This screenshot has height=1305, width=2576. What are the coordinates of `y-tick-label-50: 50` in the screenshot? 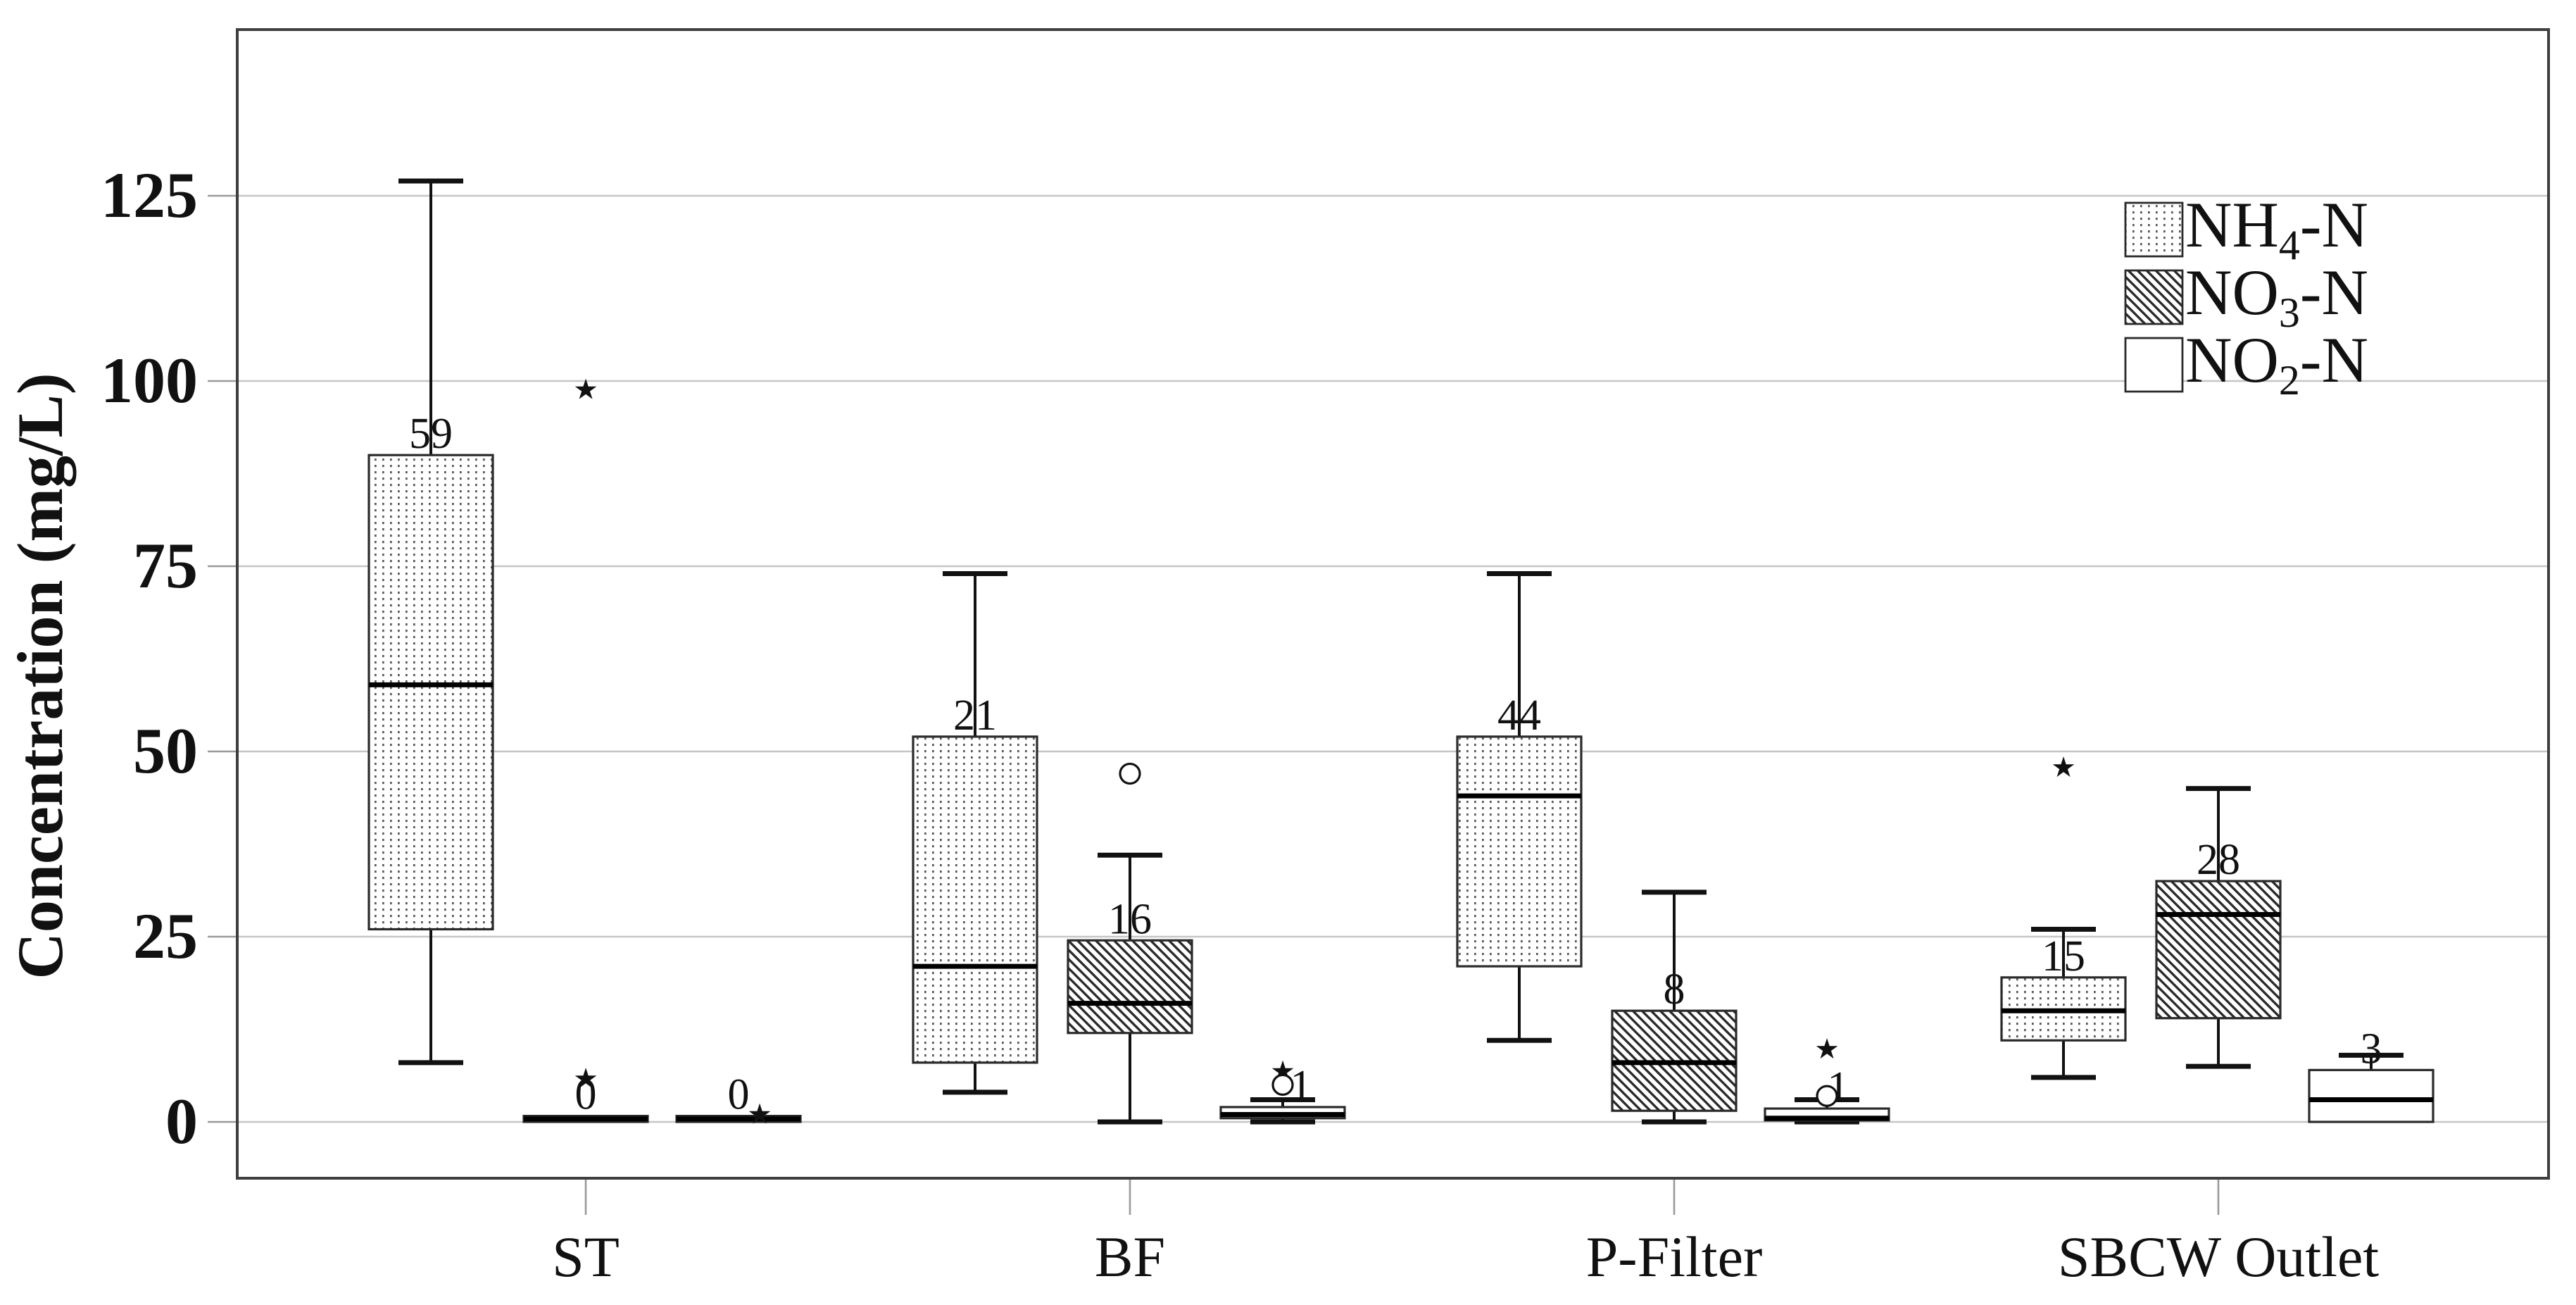 It's located at (165, 751).